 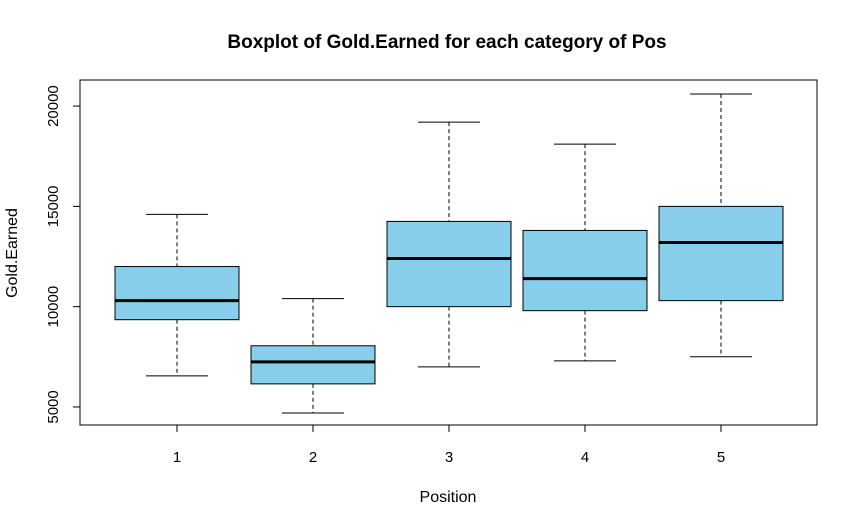 What do you see at coordinates (53, 207) in the screenshot?
I see `y-tick-label: 15000` at bounding box center [53, 207].